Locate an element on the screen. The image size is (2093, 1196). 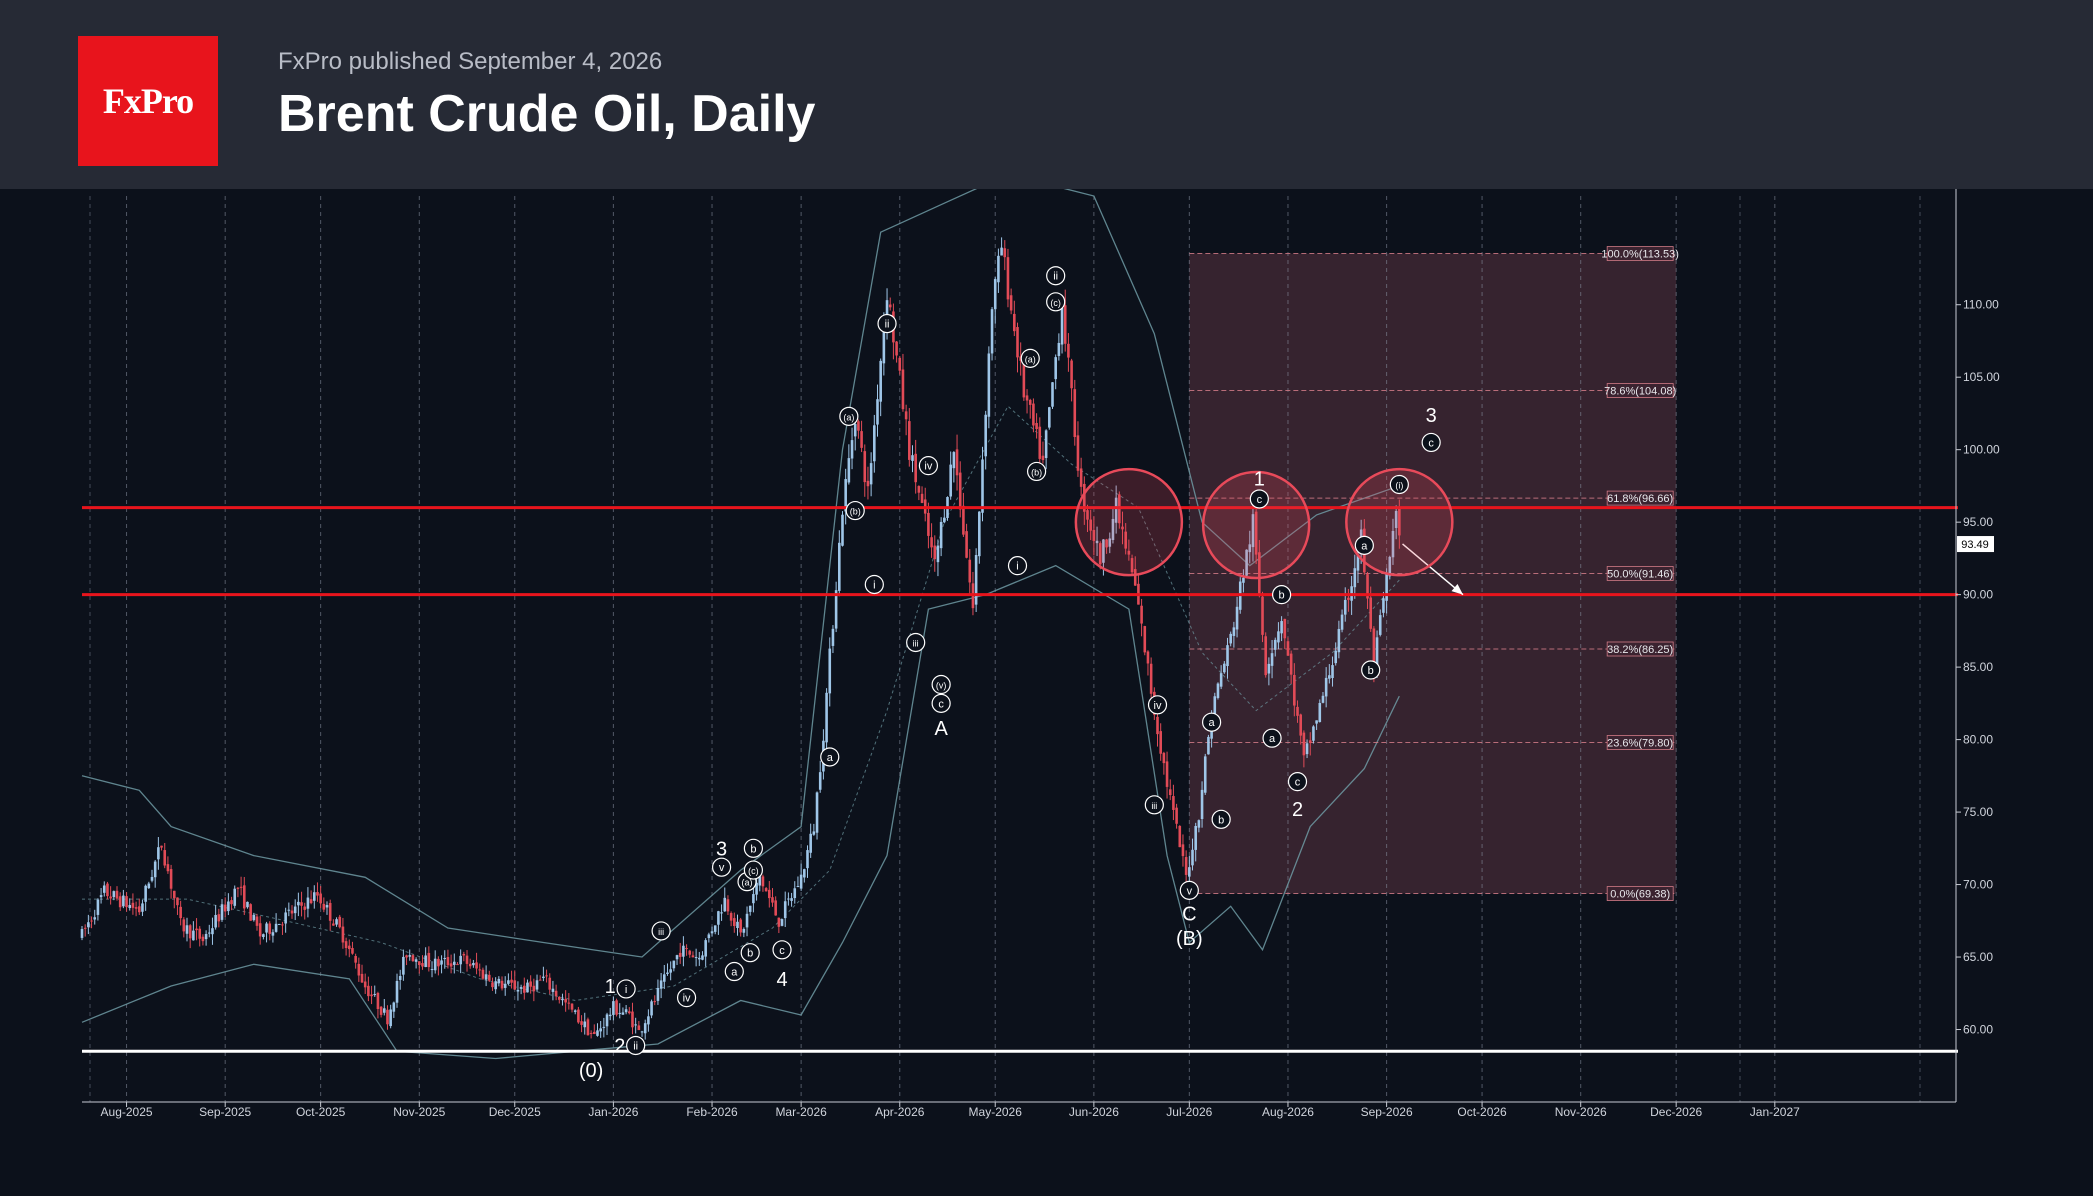
wave-label: C is located at coordinates (1189, 915).